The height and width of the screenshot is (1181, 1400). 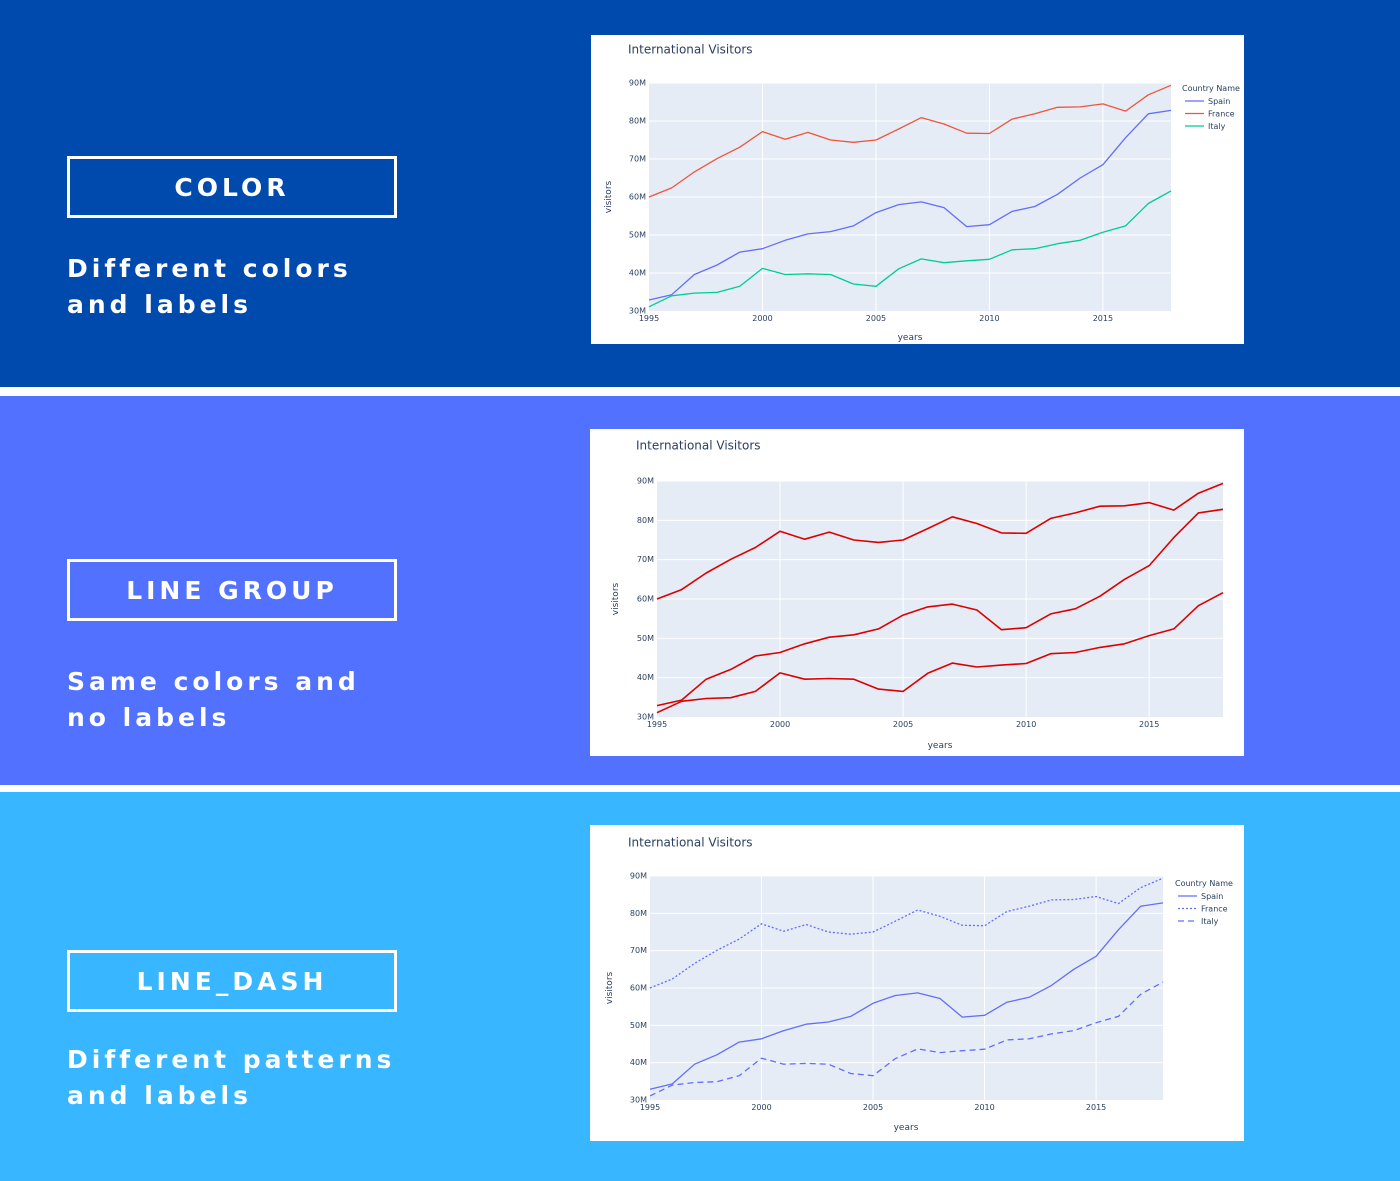 I want to click on description-line: Different patterns, so click(x=231, y=1059).